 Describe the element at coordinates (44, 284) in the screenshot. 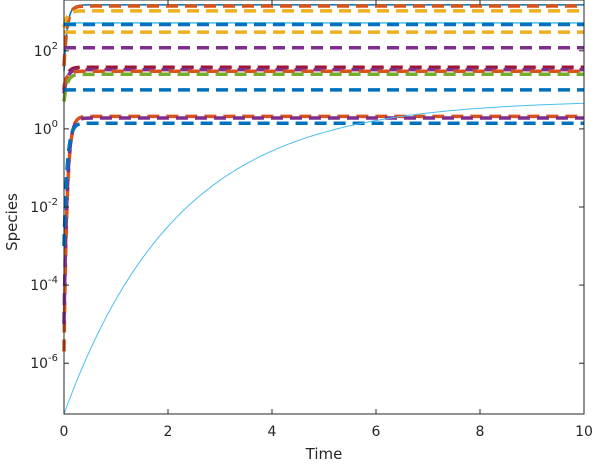

I see `y-tick-label-2: 10⁻⁴` at that location.